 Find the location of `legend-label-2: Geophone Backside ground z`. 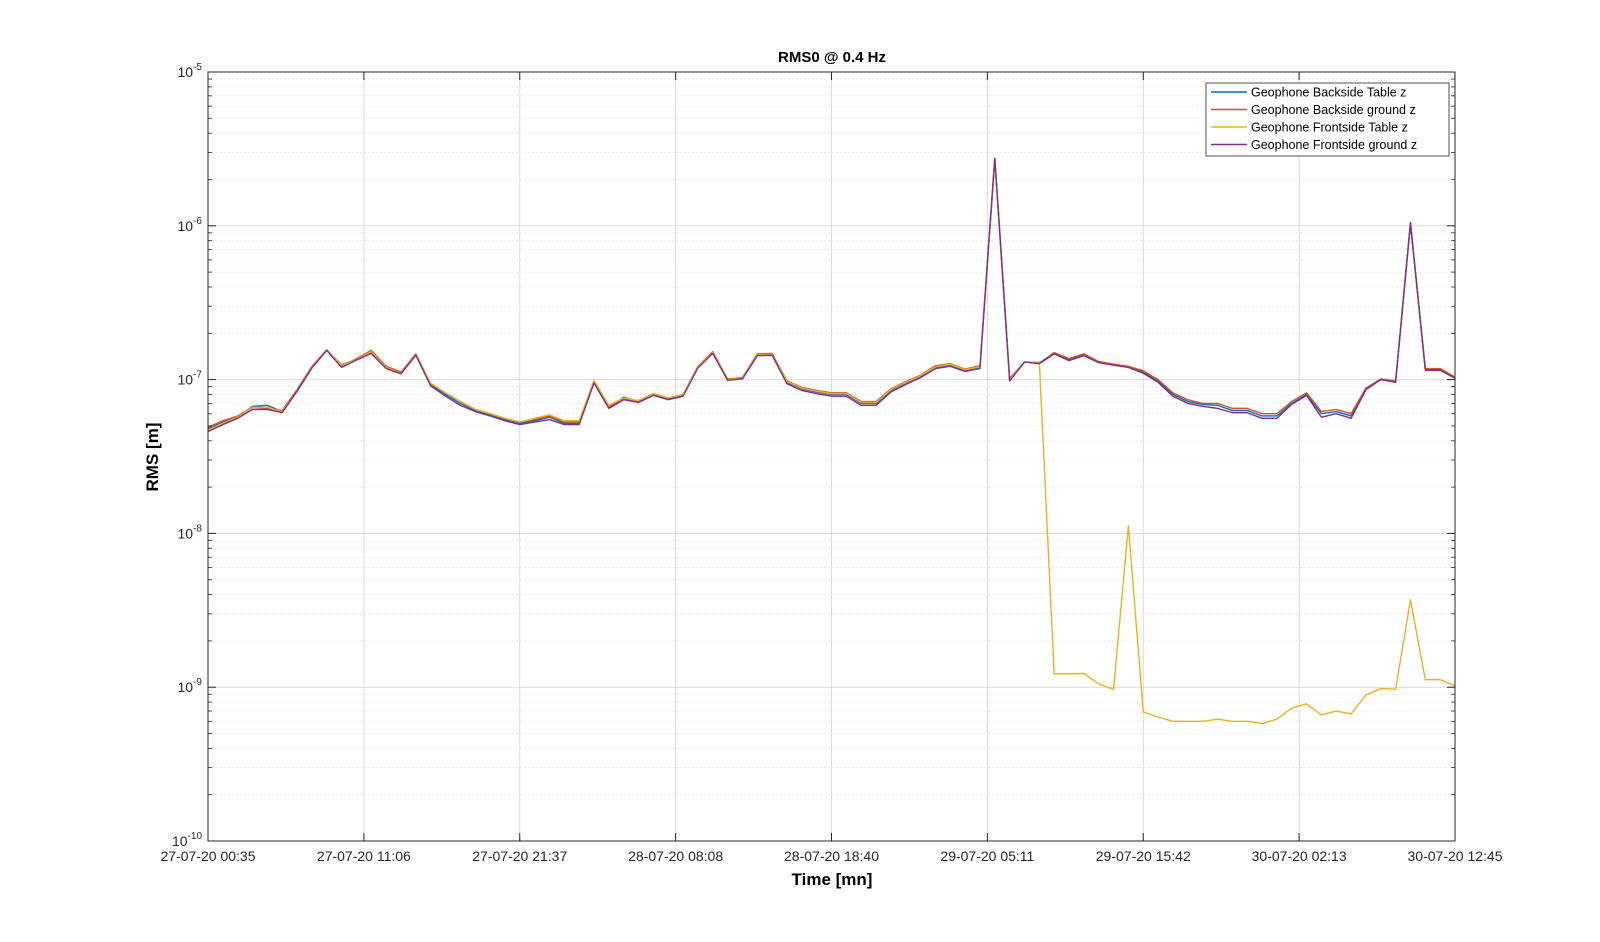

legend-label-2: Geophone Backside ground z is located at coordinates (1333, 110).